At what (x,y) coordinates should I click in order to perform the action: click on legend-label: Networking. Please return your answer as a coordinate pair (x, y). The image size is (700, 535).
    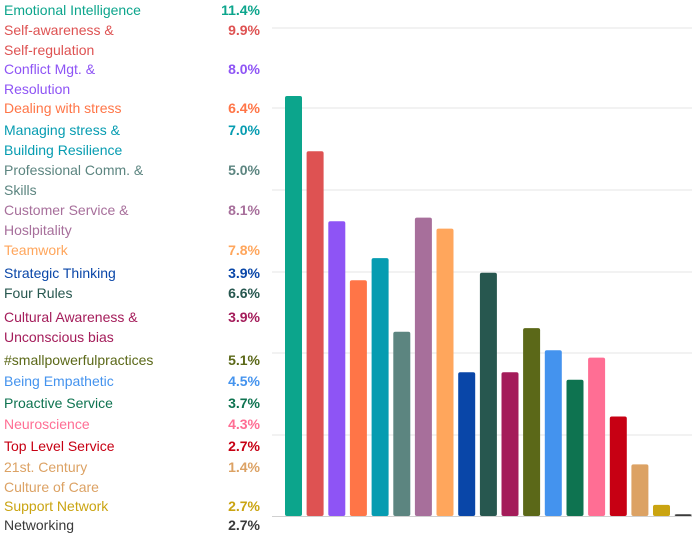
    Looking at the image, I should click on (39, 525).